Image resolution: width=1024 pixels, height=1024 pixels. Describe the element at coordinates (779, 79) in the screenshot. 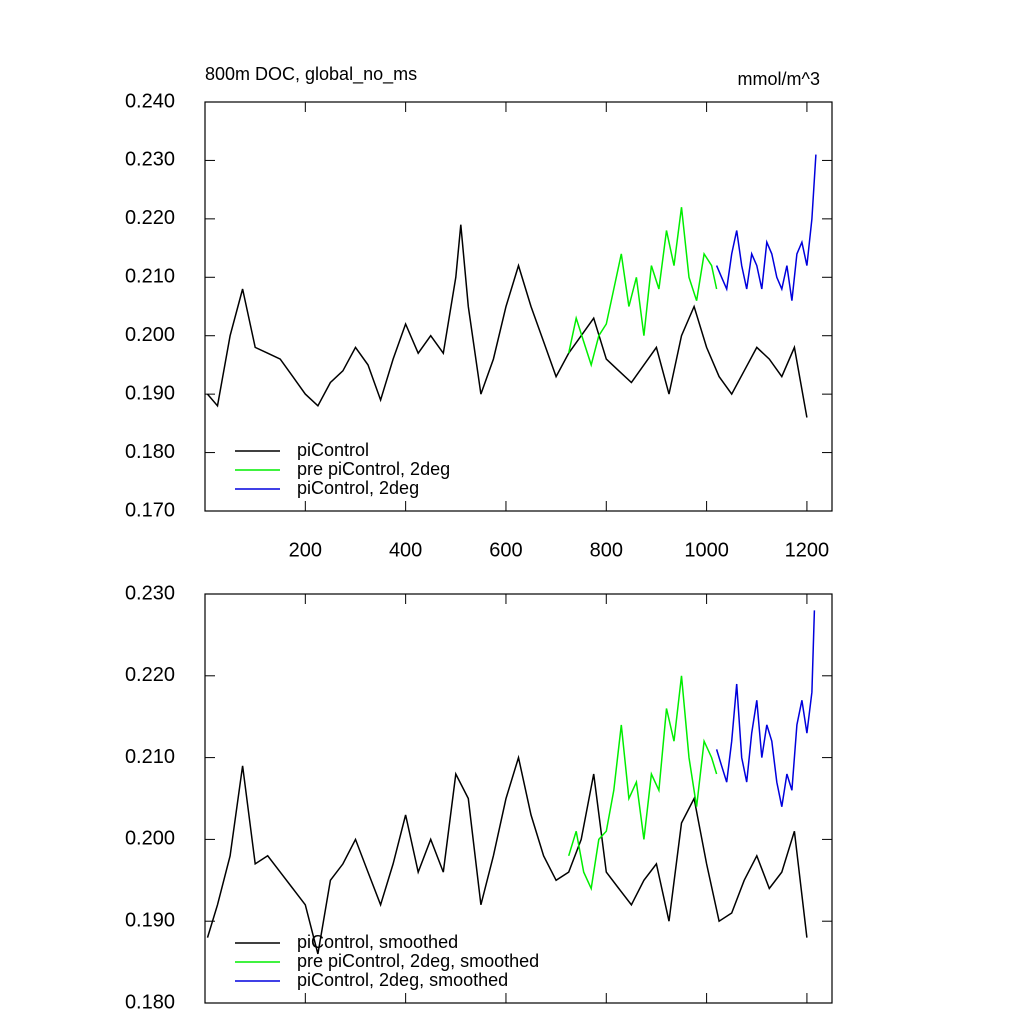

I see `units-label: mmol/m^3` at that location.